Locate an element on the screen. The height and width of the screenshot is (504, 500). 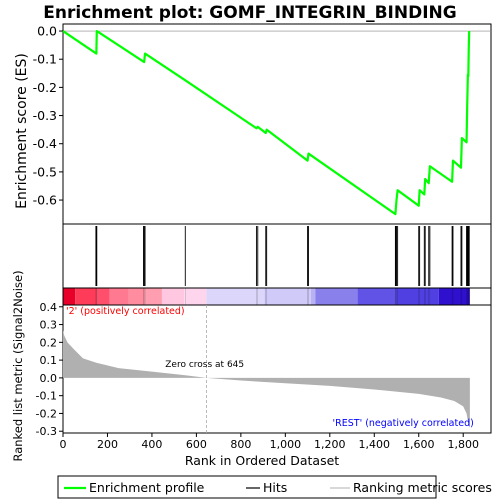
hits-frame is located at coordinates (277, 256).